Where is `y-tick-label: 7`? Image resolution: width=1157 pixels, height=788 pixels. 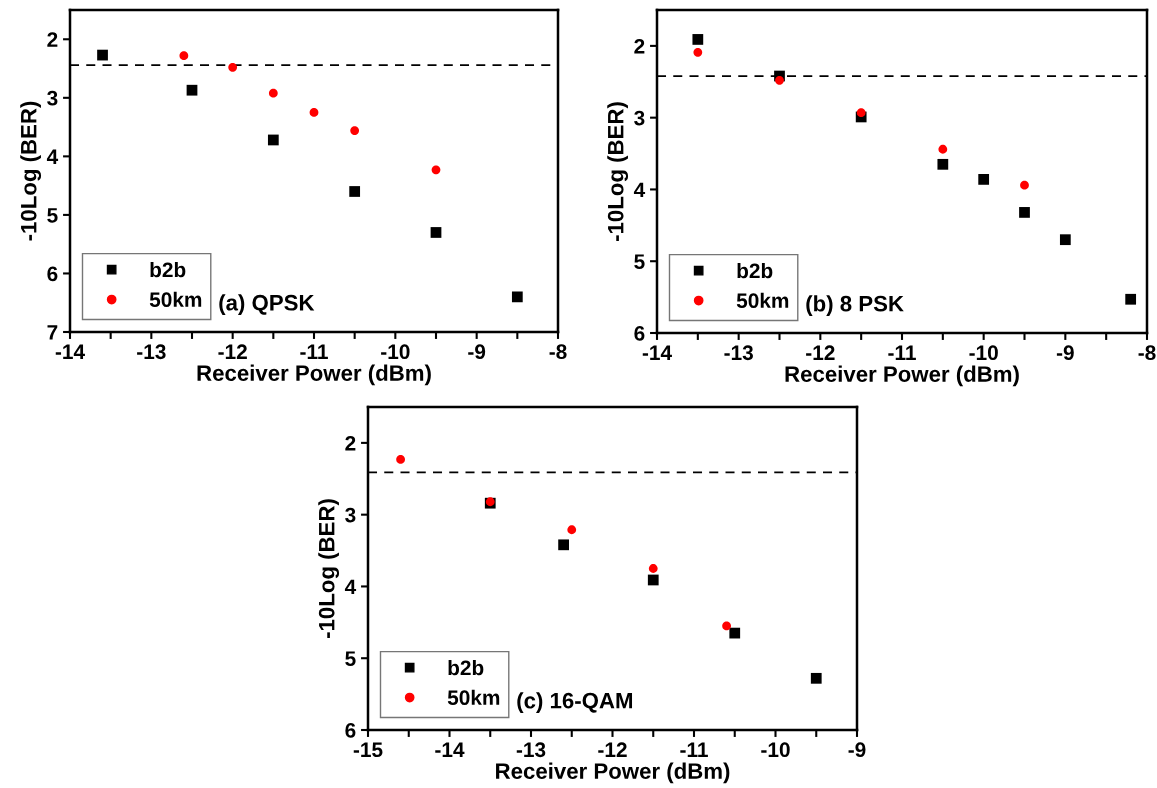 y-tick-label: 7 is located at coordinates (52, 332).